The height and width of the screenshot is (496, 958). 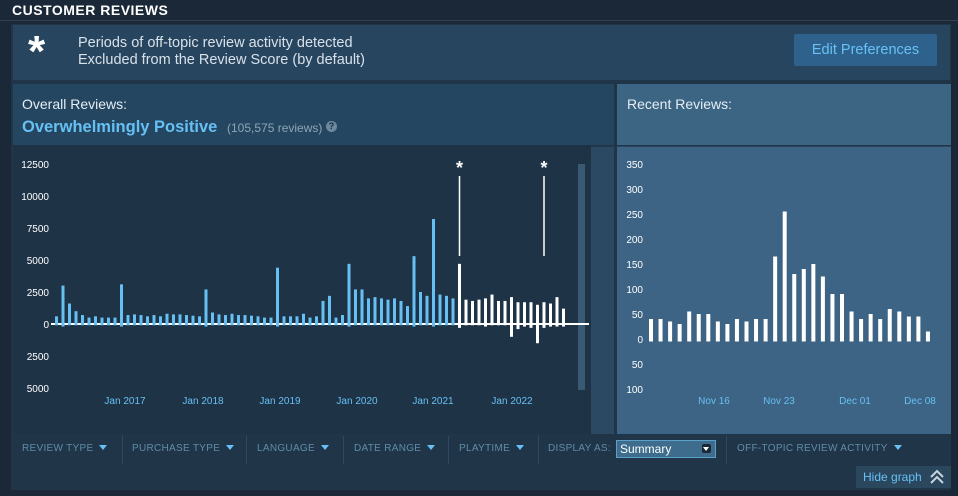 I want to click on filter-purchase-type-label: PURCHASE TYPE, so click(x=176, y=448).